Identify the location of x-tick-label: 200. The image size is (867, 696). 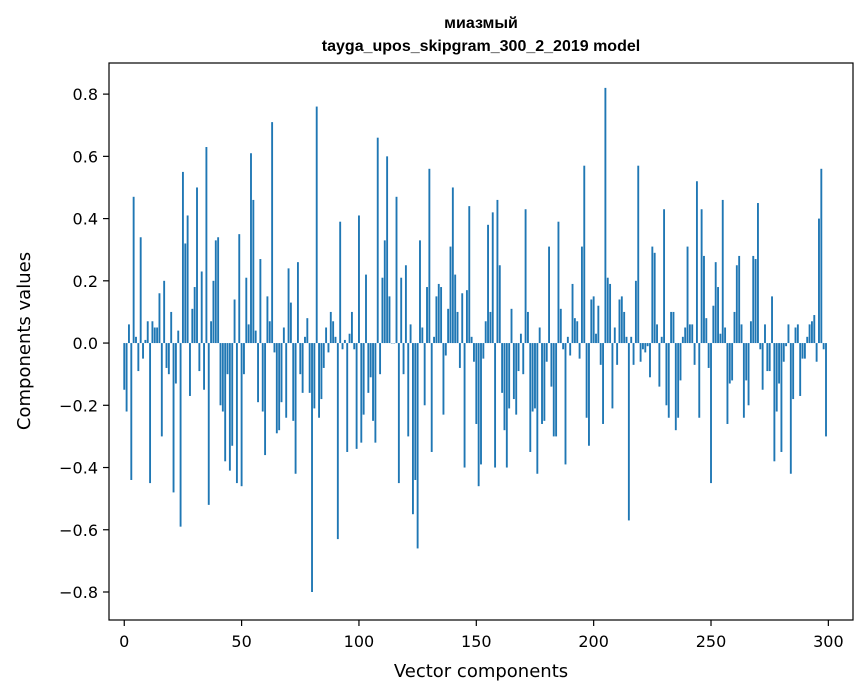
(593, 641).